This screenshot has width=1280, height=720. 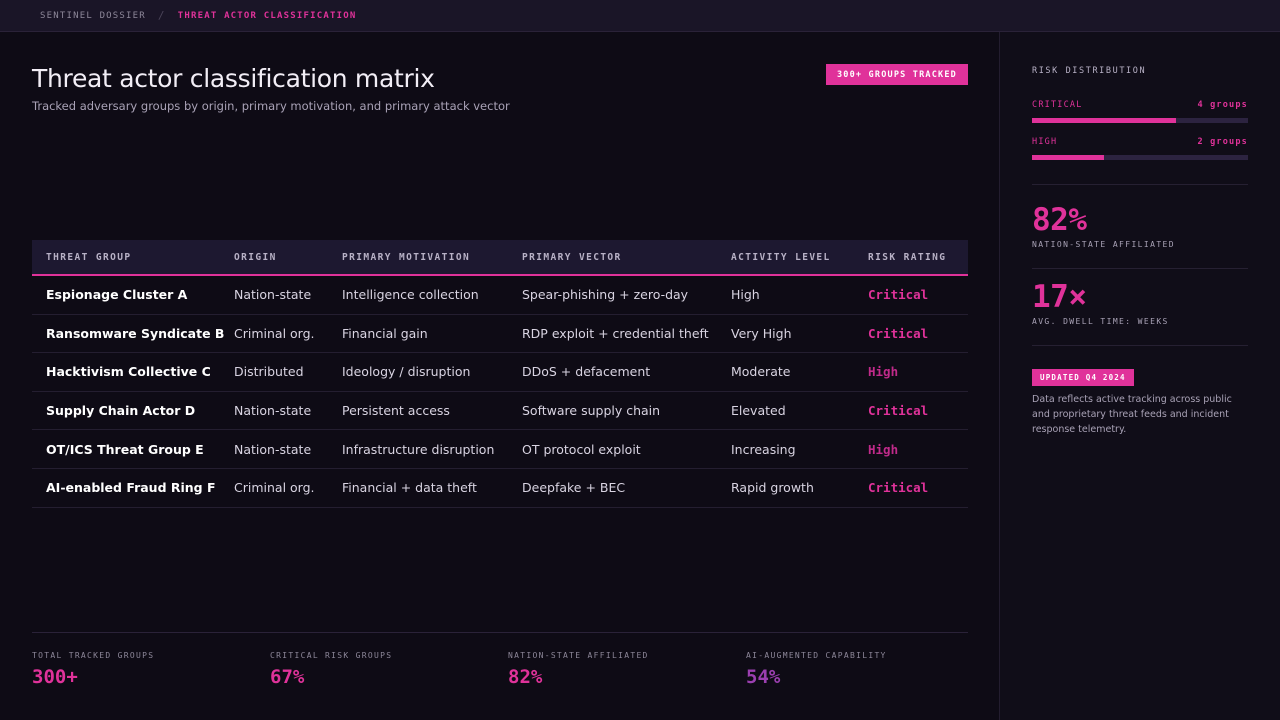 What do you see at coordinates (586, 372) in the screenshot?
I see `cell-vector: DDoS + defacement` at bounding box center [586, 372].